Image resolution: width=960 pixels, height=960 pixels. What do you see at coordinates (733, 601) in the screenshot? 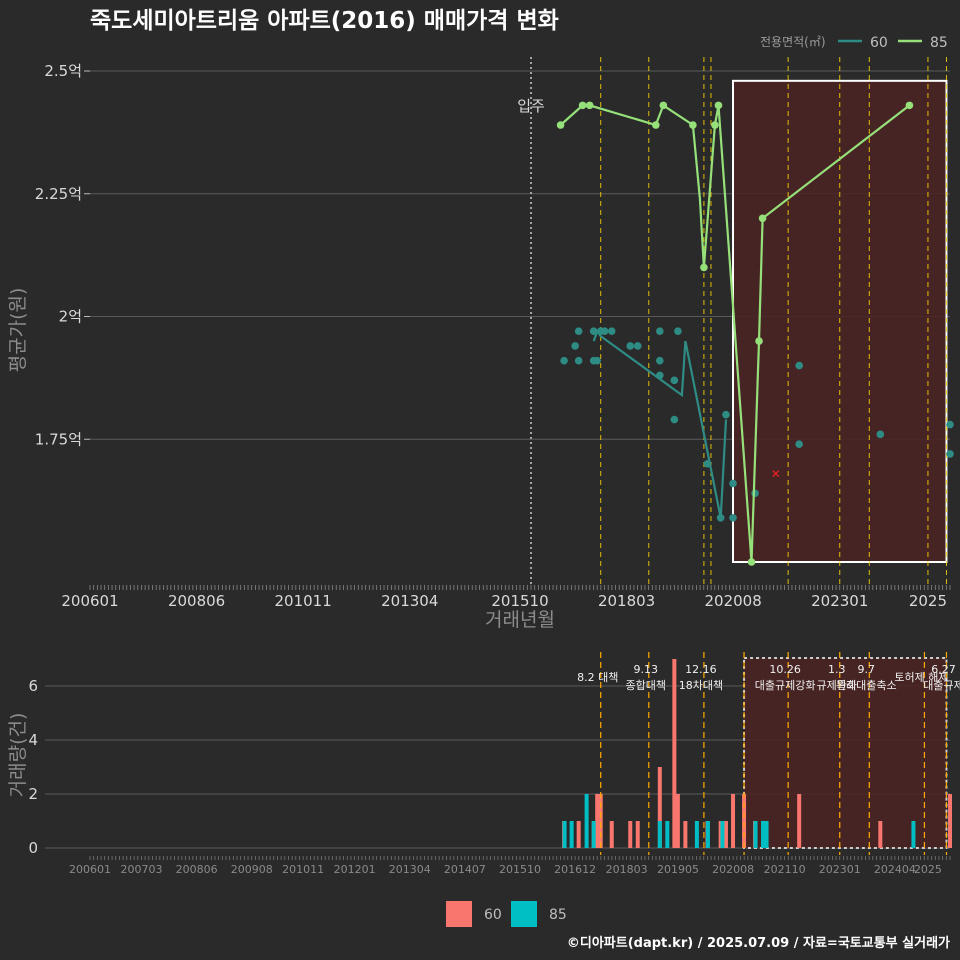
I see `x-tick-label: 202008` at bounding box center [733, 601].